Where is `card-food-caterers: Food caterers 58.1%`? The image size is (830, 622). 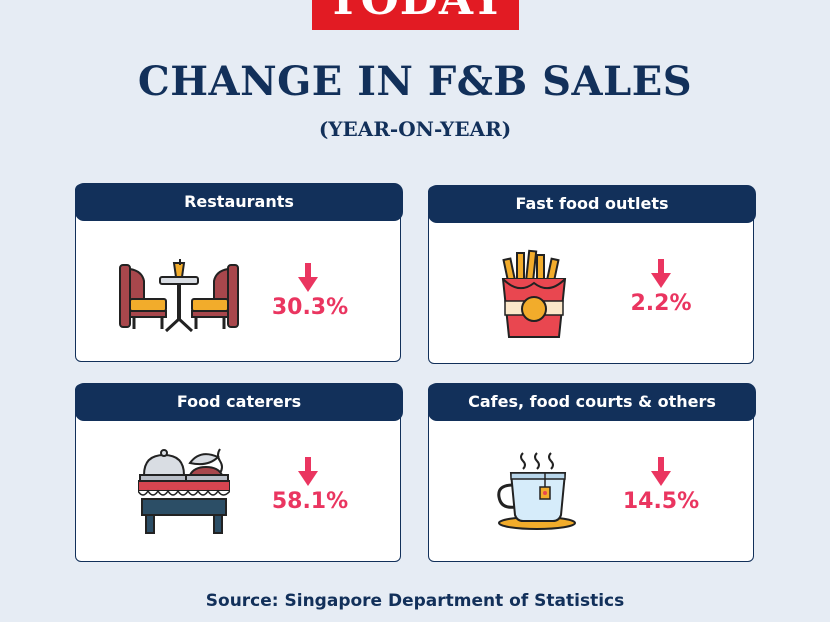
card-food-caterers: Food caterers 58.1% is located at coordinates (239, 472).